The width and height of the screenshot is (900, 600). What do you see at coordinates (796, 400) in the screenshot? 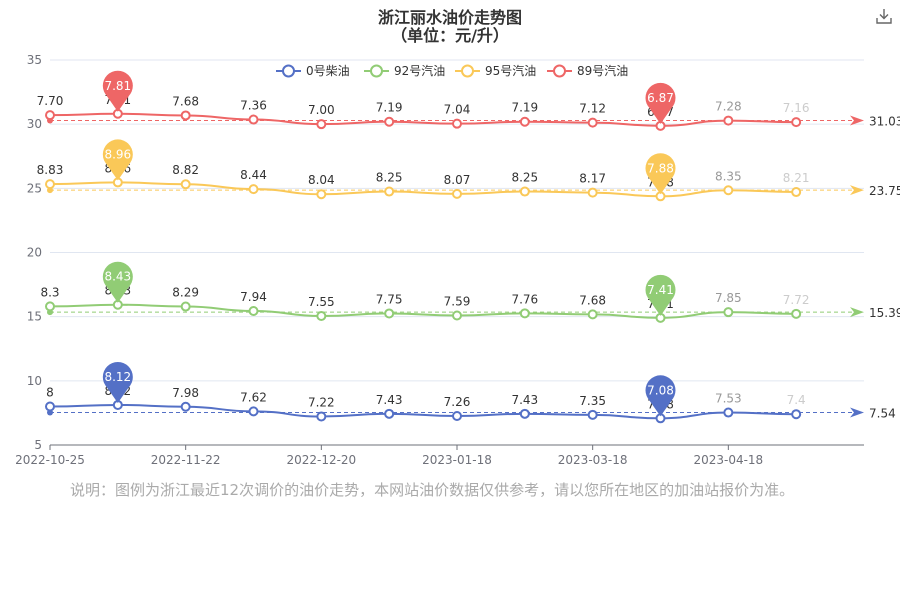
I see `data-label: 7.4` at bounding box center [796, 400].